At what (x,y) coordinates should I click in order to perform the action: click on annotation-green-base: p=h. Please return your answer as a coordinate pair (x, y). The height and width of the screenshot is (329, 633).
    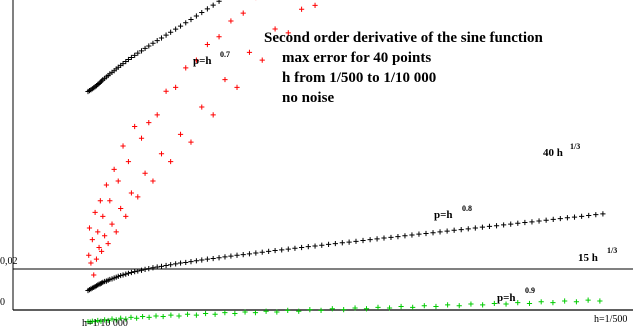
    Looking at the image, I should click on (506, 298).